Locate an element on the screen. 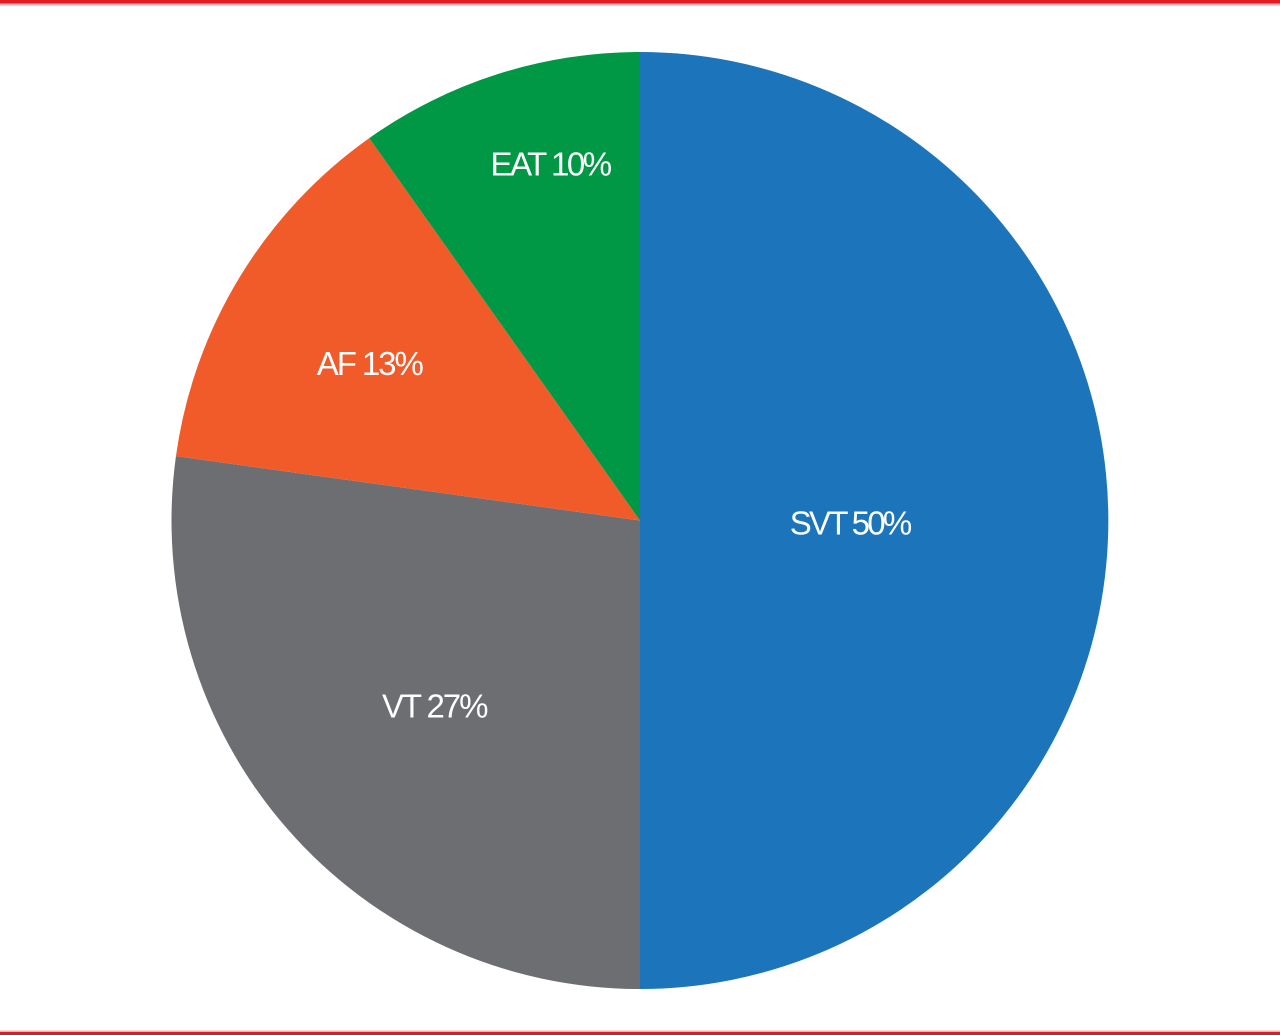  svg-text: SVT 50% is located at coordinates (851, 523).